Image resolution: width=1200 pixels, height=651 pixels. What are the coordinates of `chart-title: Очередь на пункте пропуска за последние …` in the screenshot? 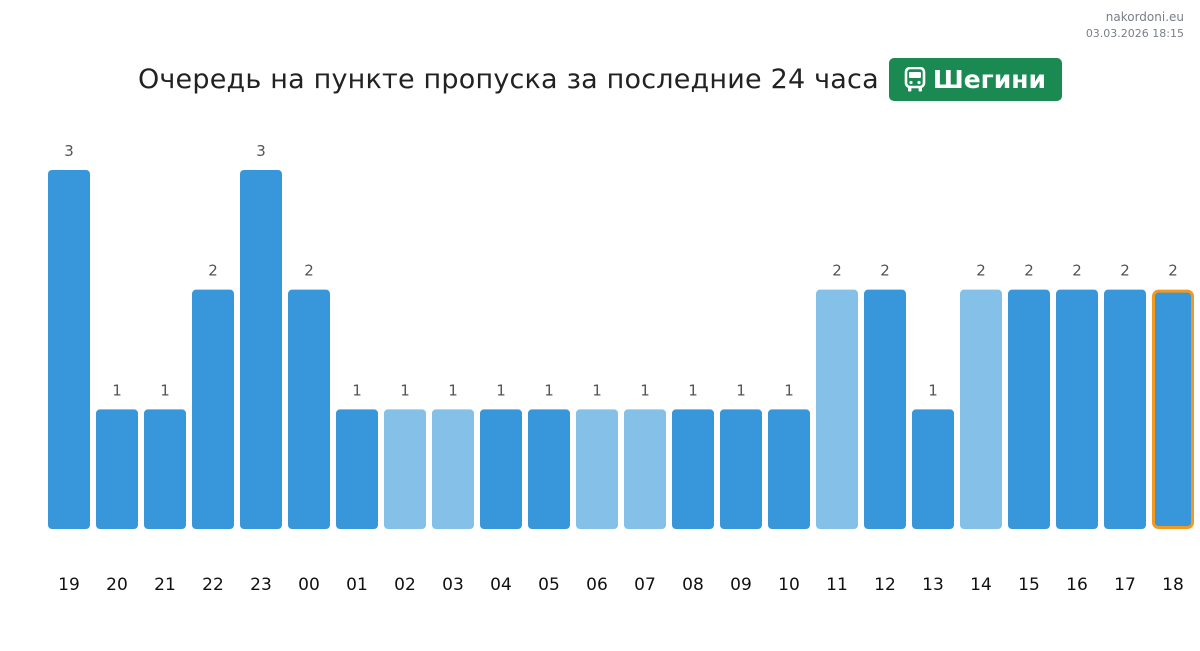 It's located at (508, 79).